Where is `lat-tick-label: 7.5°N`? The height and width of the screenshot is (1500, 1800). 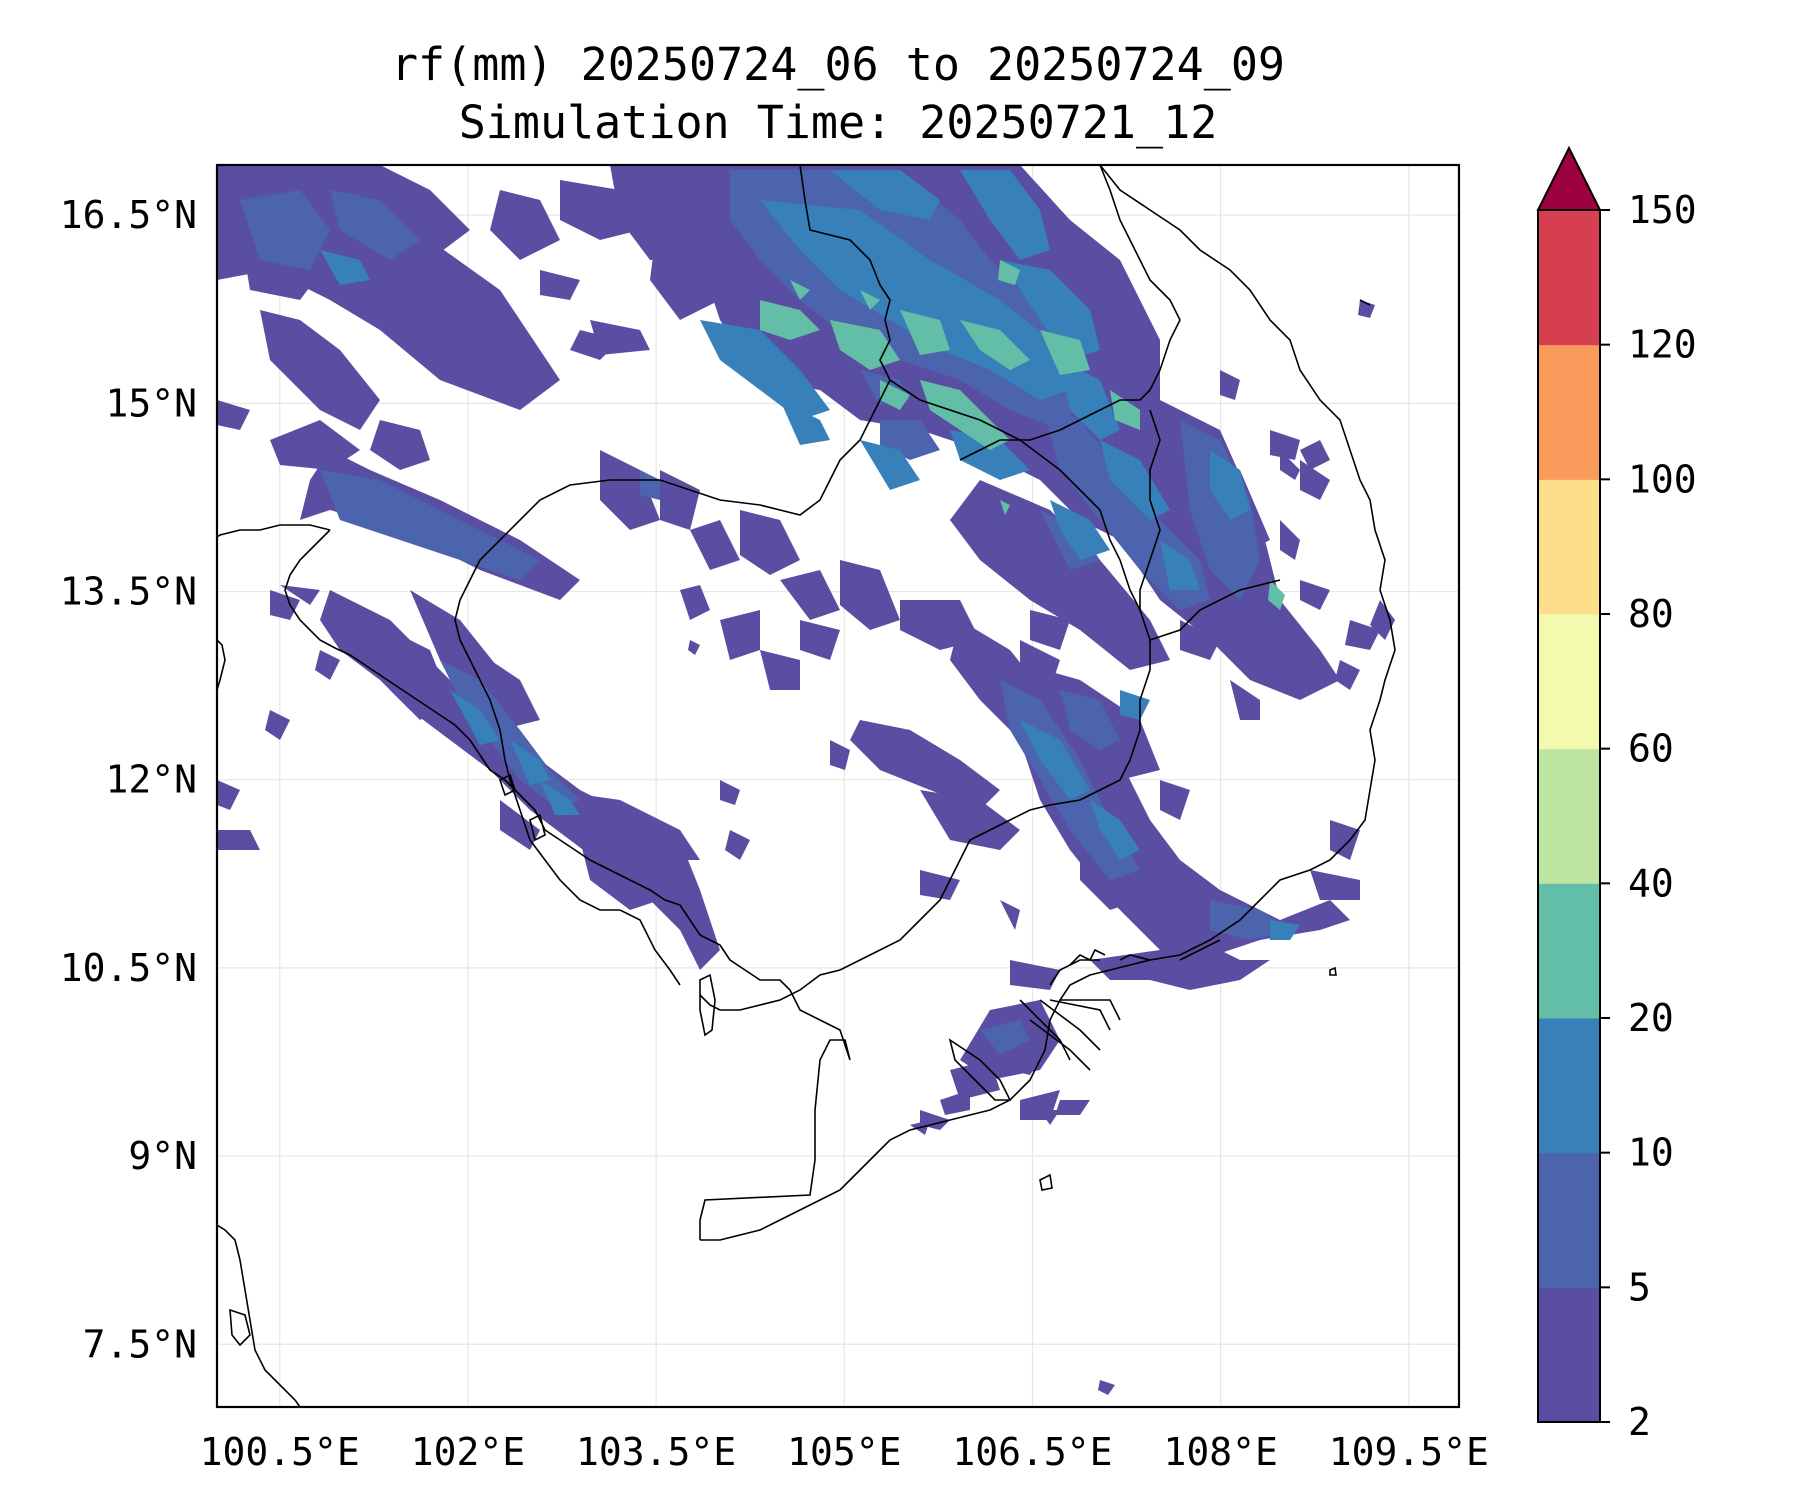 lat-tick-label: 7.5°N is located at coordinates (140, 1344).